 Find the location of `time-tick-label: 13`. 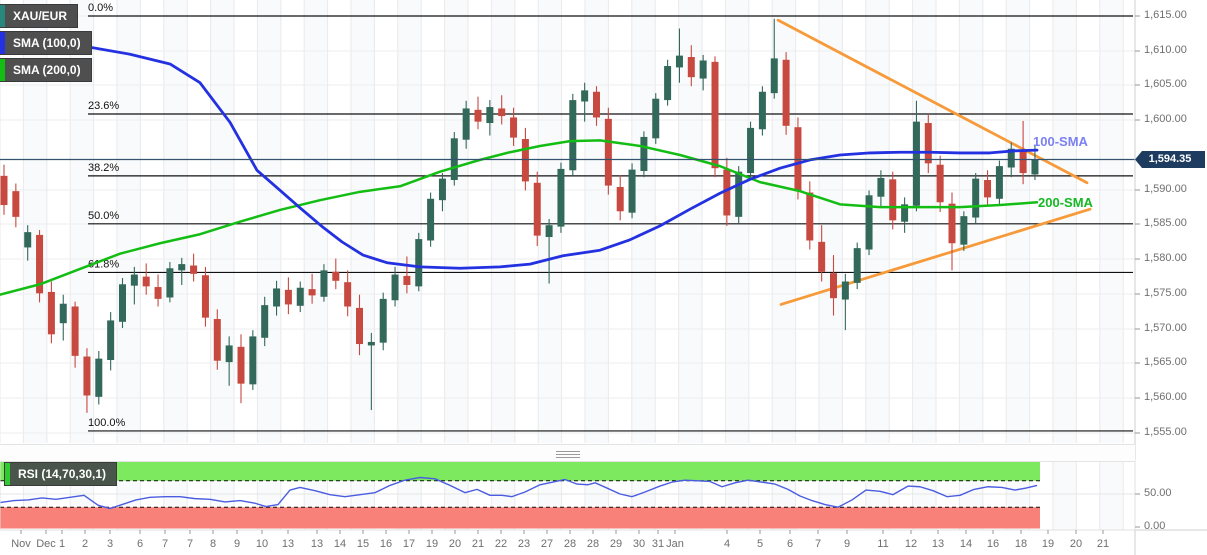

time-tick-label: 13 is located at coordinates (938, 544).